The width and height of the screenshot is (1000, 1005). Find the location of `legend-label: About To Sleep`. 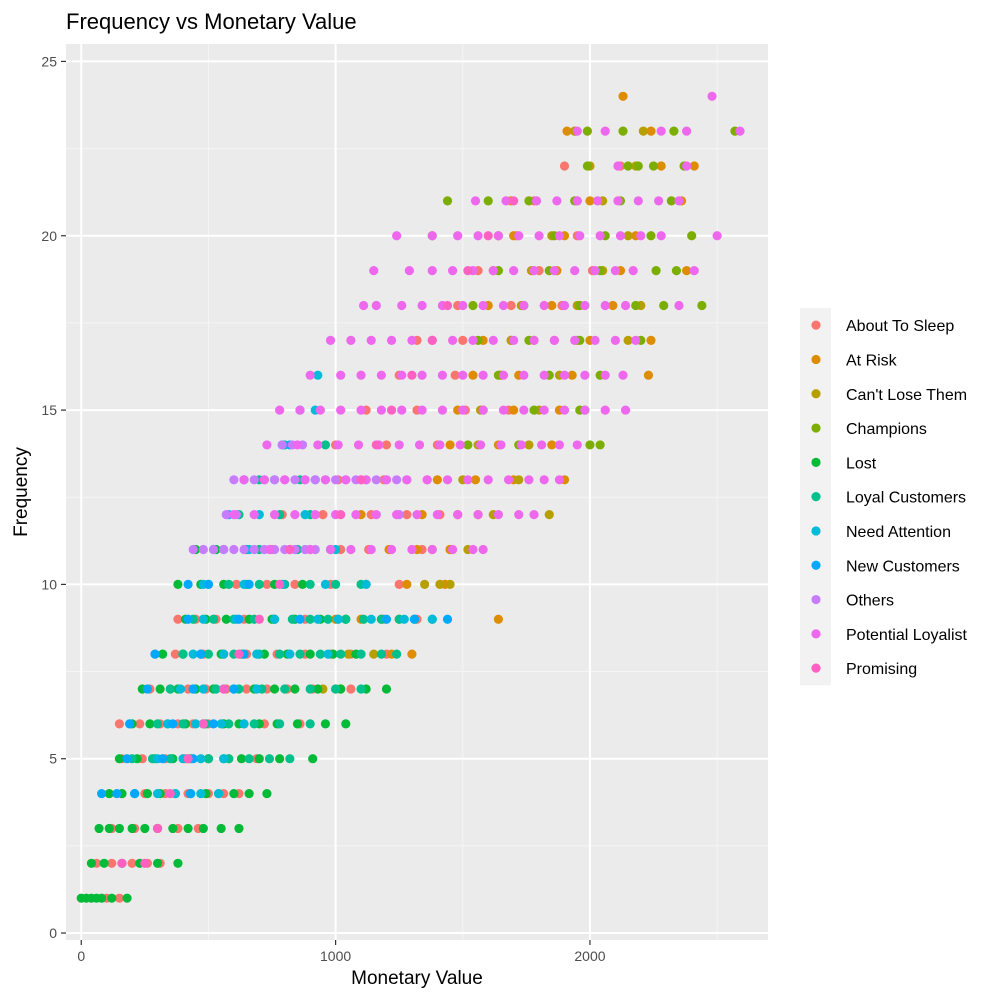

legend-label: About To Sleep is located at coordinates (900, 326).